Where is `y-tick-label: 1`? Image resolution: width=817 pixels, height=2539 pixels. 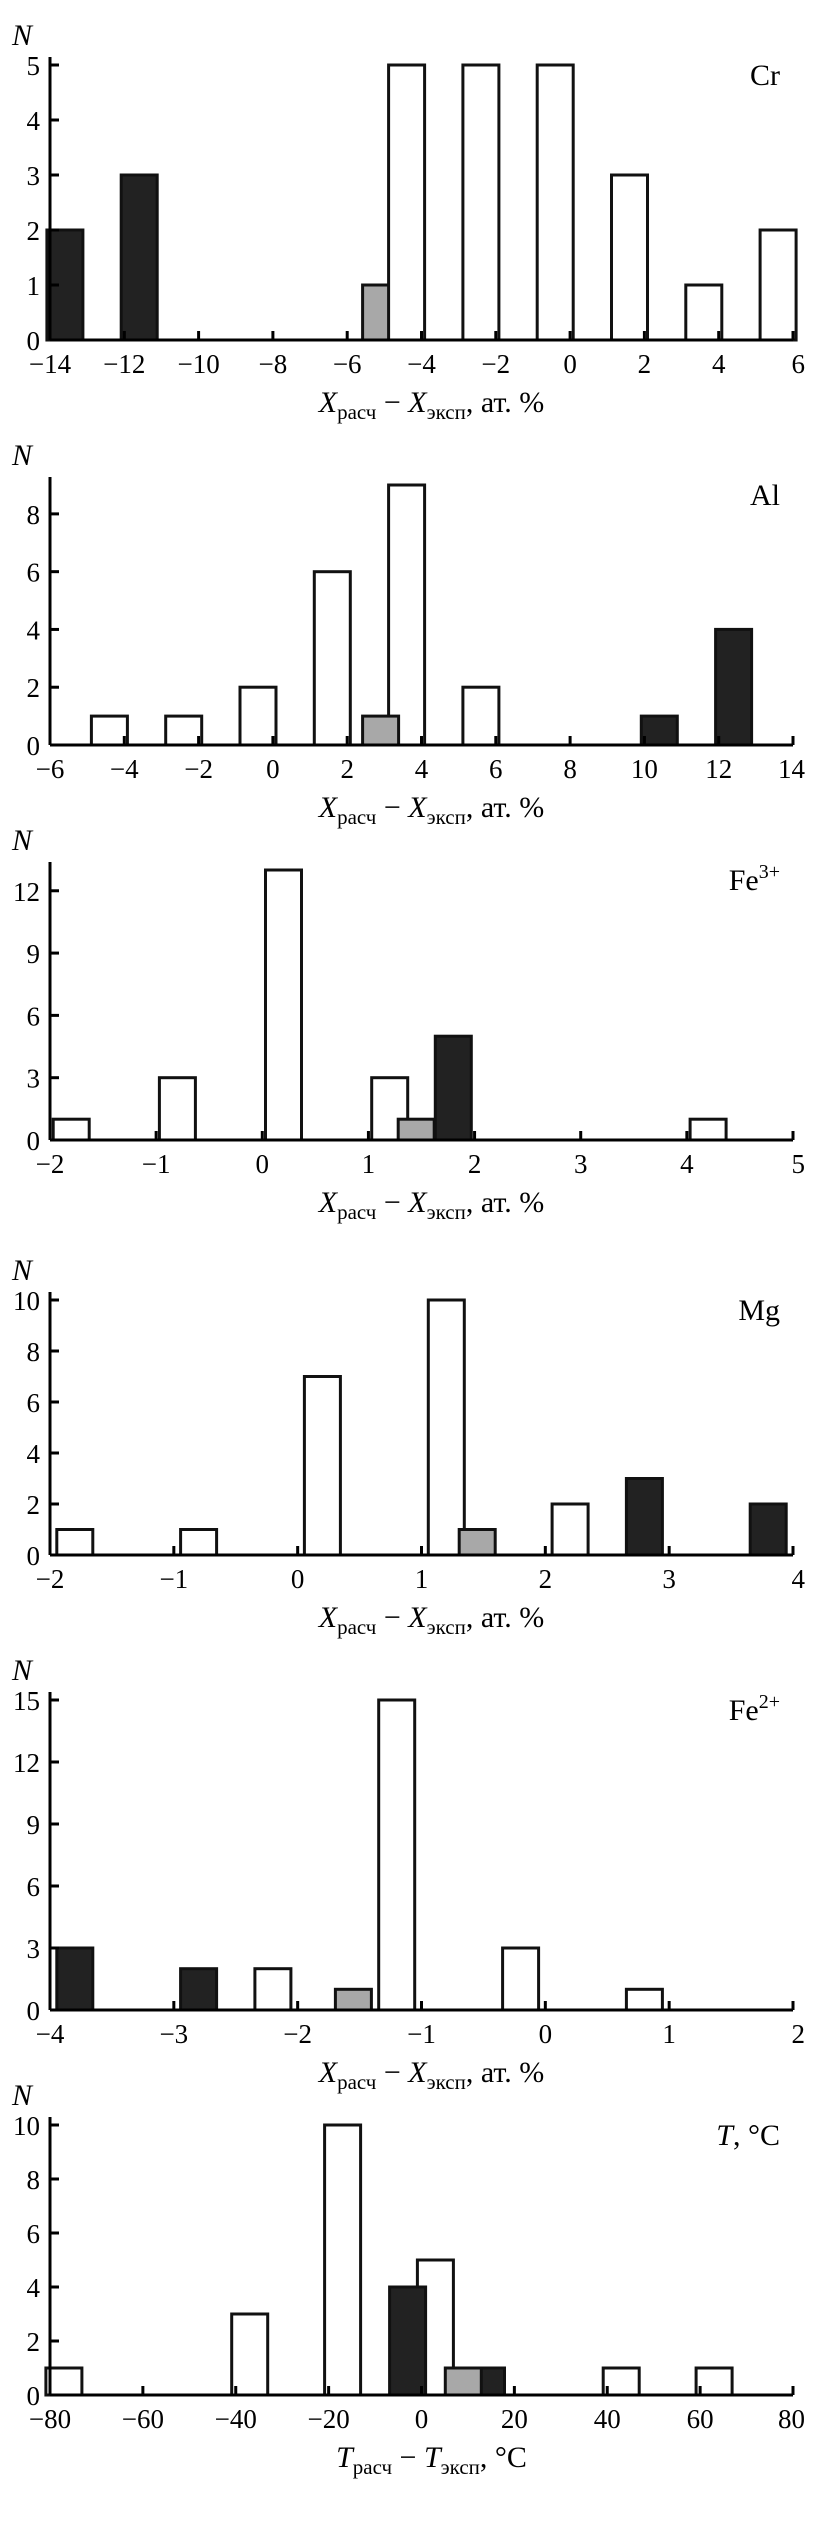 y-tick-label: 1 is located at coordinates (34, 286).